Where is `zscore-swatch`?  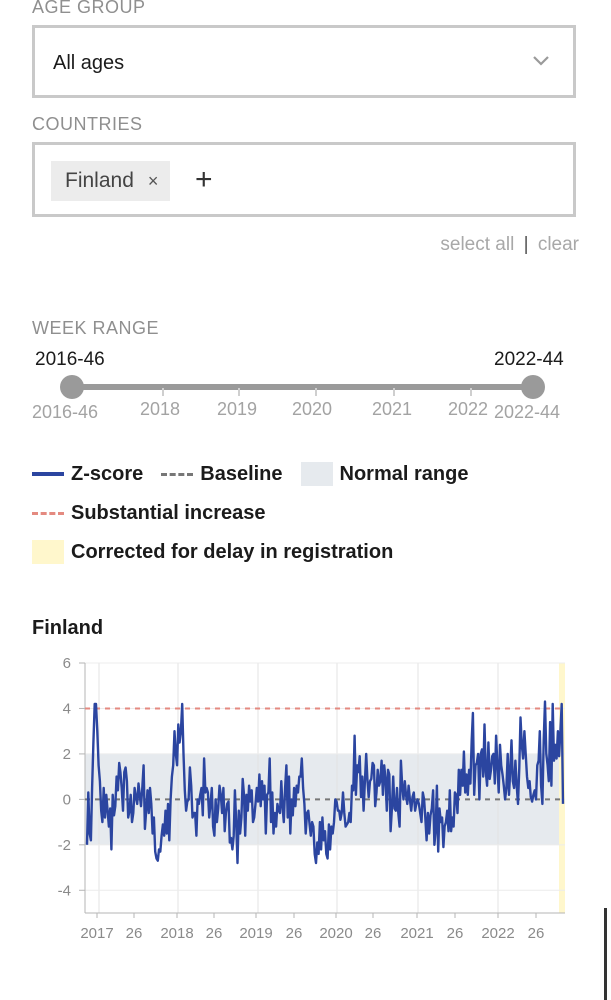 zscore-swatch is located at coordinates (48, 474).